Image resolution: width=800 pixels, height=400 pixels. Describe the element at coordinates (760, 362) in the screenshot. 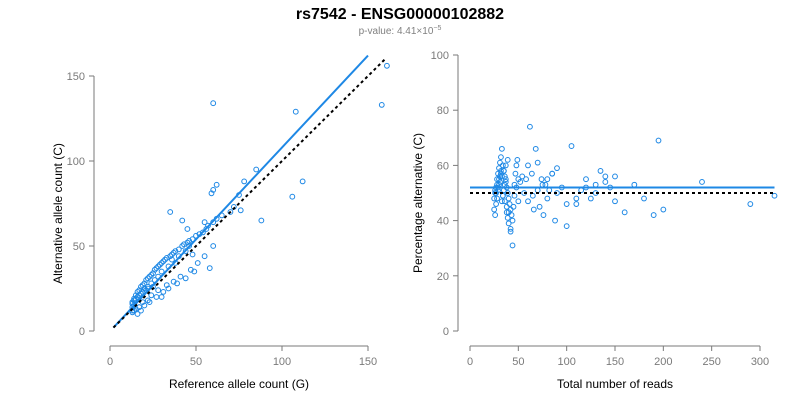

I see `x-tick-label: 300` at that location.